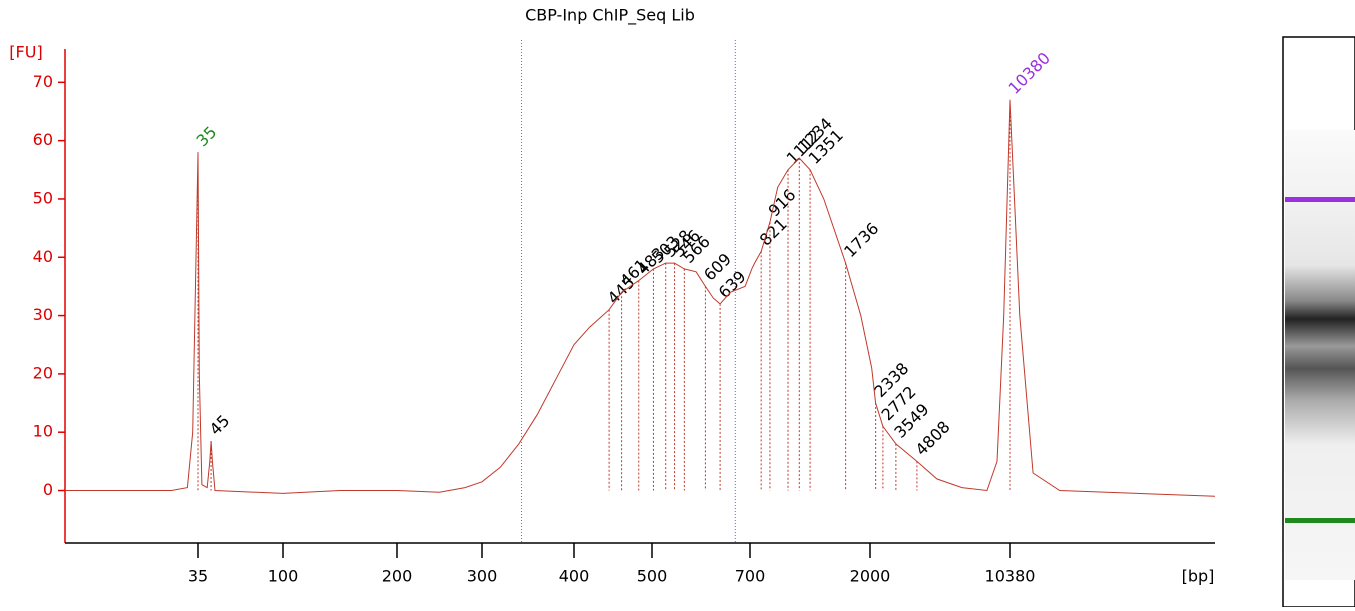  What do you see at coordinates (610, 16) in the screenshot?
I see `chart-title: CBP-Inp ChIP_Seq Lib` at bounding box center [610, 16].